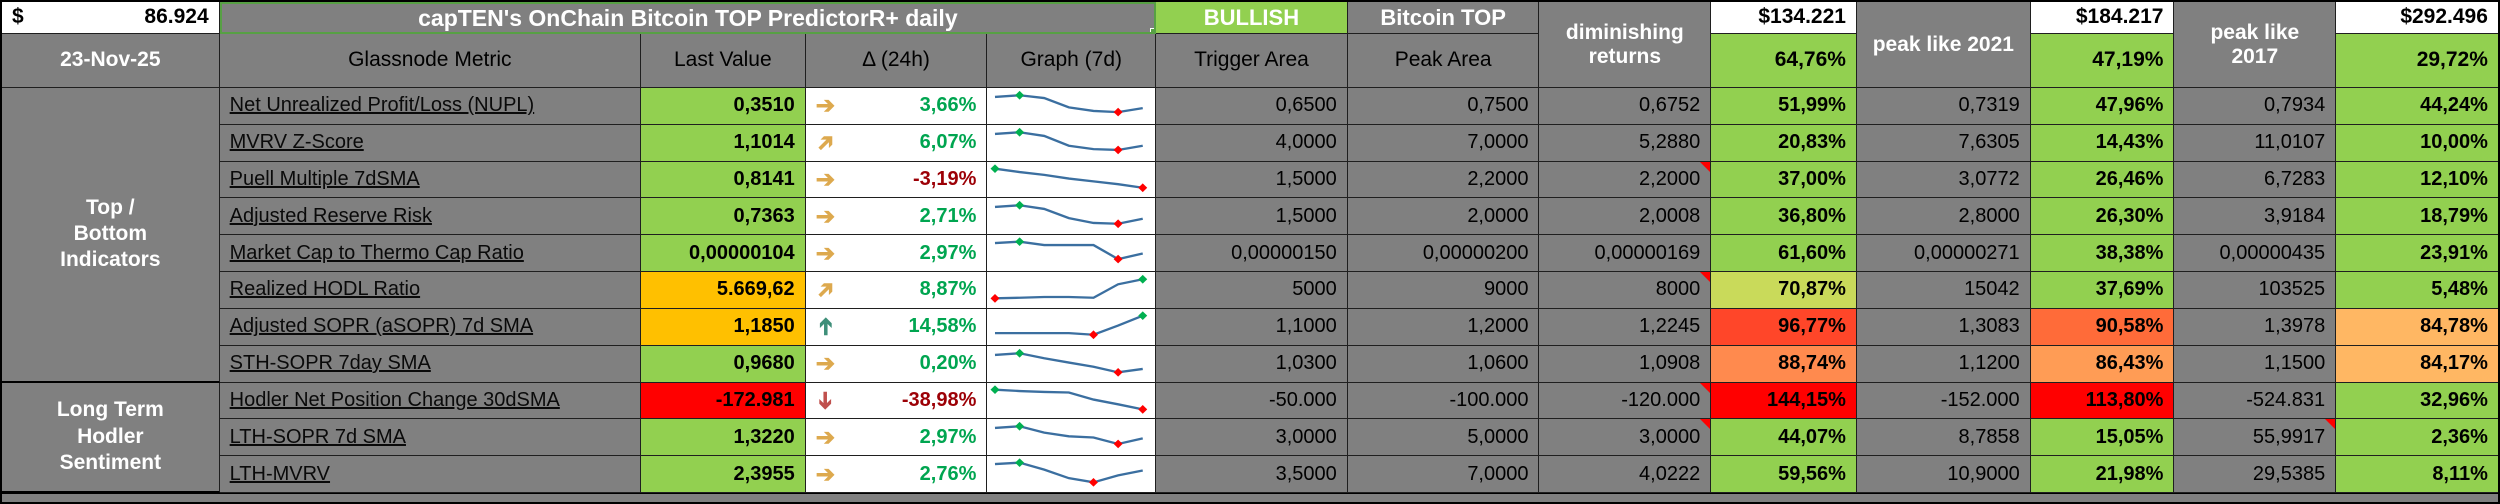  Describe the element at coordinates (1943, 106) in the screenshot. I see `value-2021-cell: 0,7319` at that location.